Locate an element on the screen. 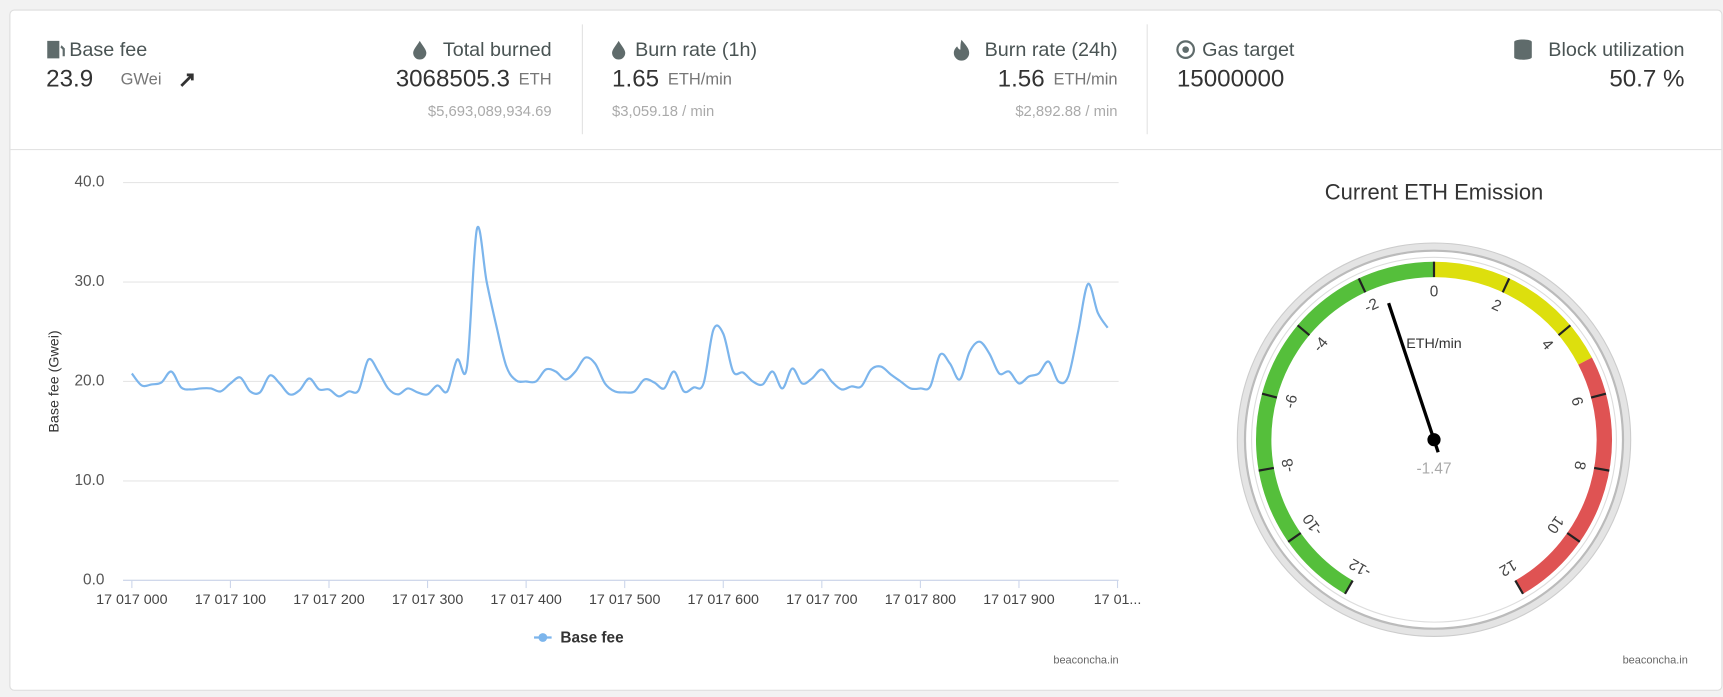 This screenshot has width=1723, height=697. database-icon is located at coordinates (1523, 49).